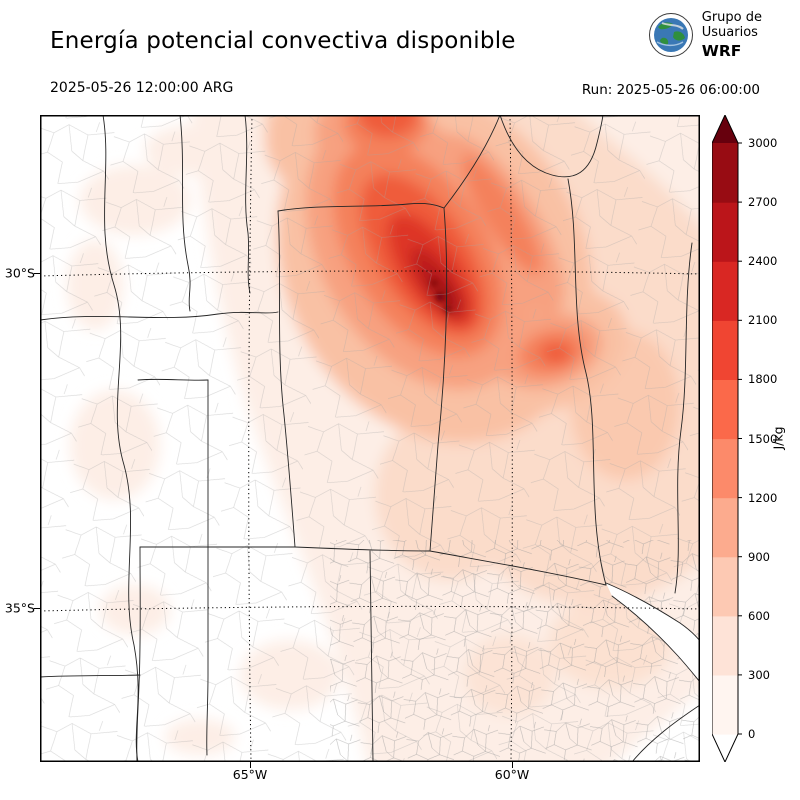  I want to click on colorbar-tick-label: 1800, so click(763, 379).